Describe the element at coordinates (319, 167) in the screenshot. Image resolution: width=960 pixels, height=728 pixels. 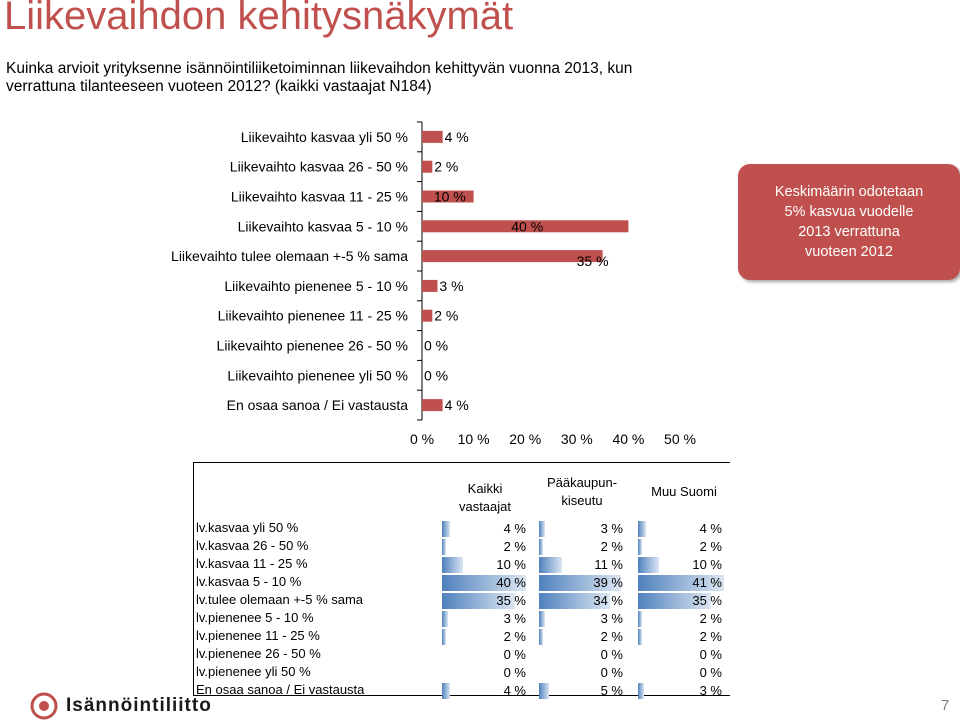
I see `category-label: Liikevaihto kasvaa 26 - 50 %` at that location.